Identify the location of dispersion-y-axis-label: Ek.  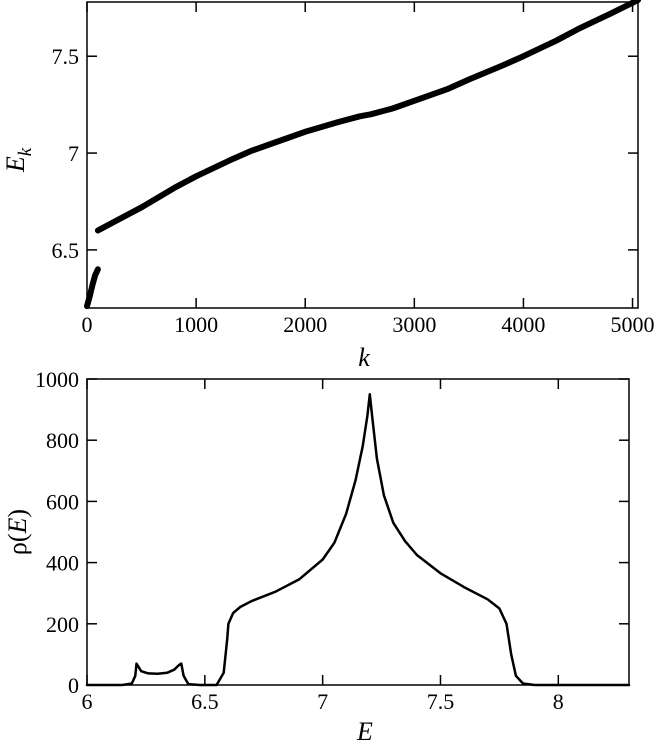
(18, 160).